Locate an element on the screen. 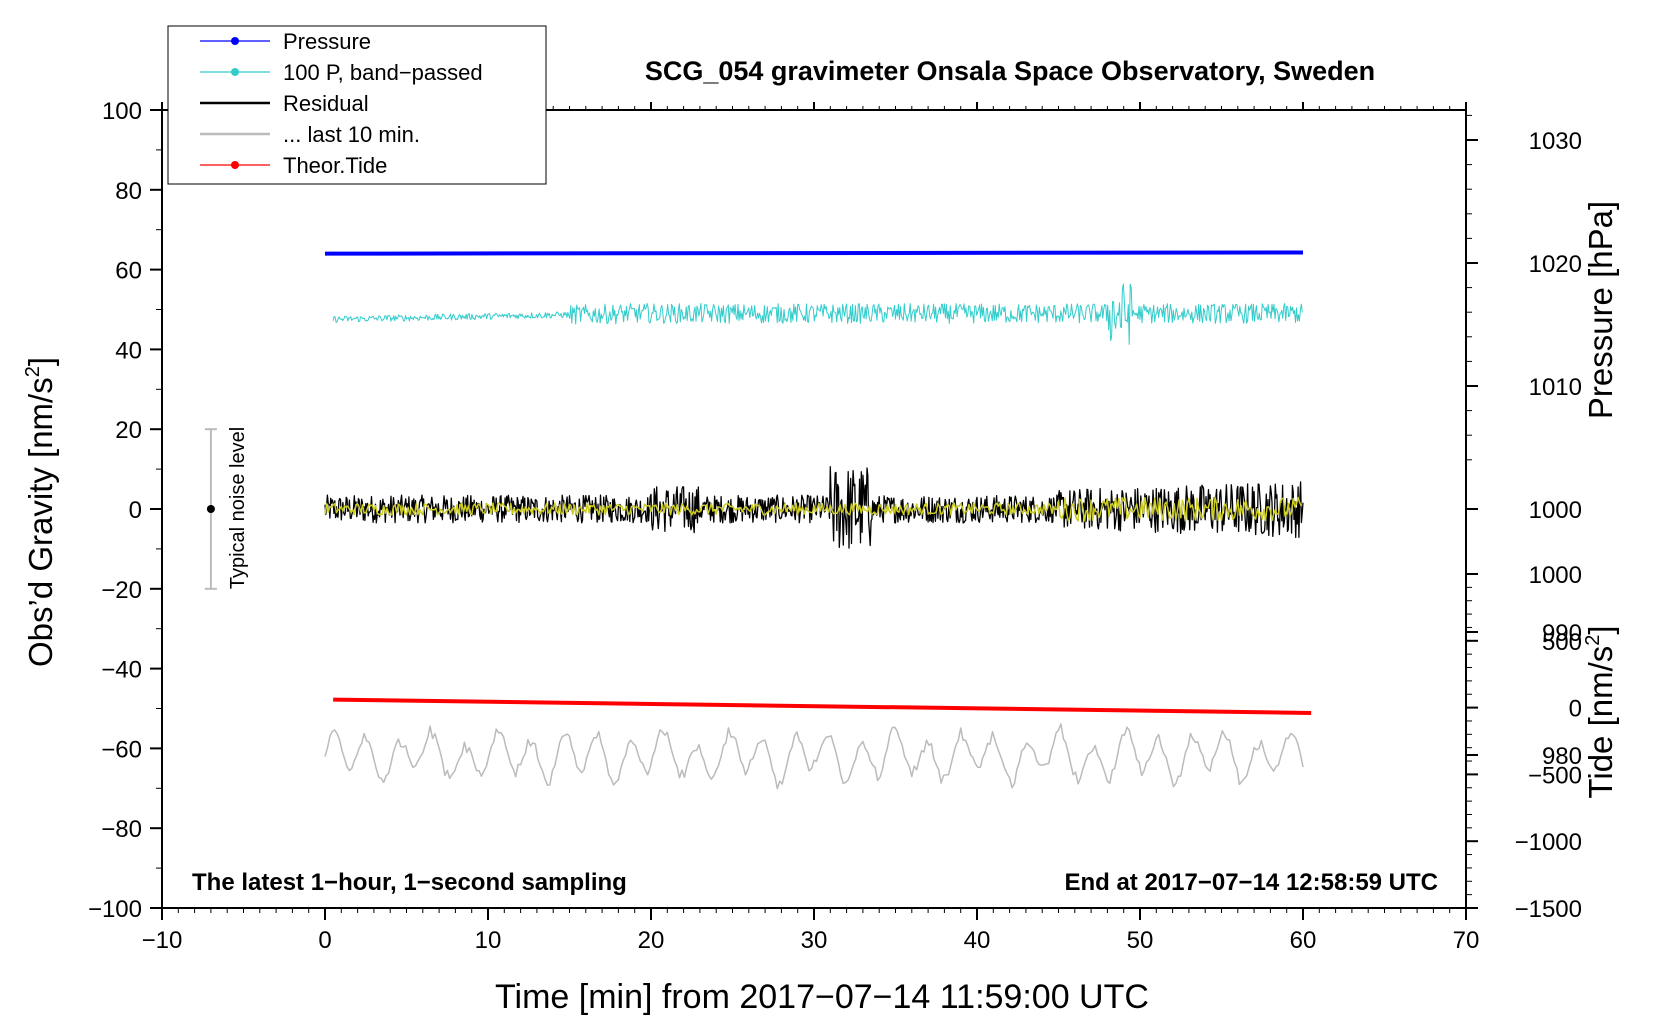  y-axis-label-tide: Tide [nm/s2] is located at coordinates (1600, 711).